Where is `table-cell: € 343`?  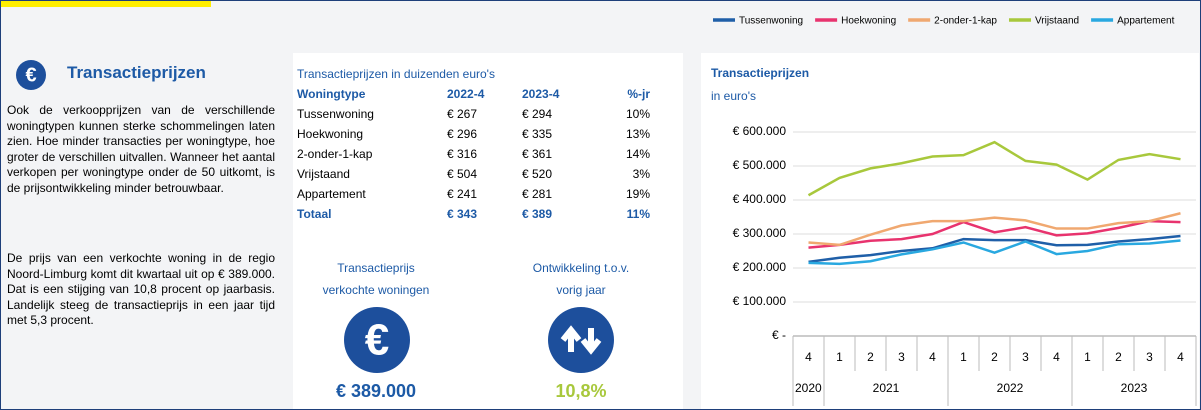 table-cell: € 343 is located at coordinates (462, 214).